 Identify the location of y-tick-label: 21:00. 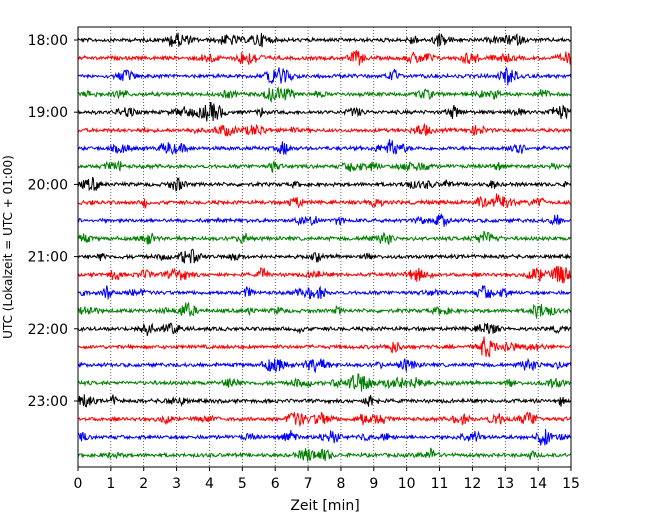
(48, 258).